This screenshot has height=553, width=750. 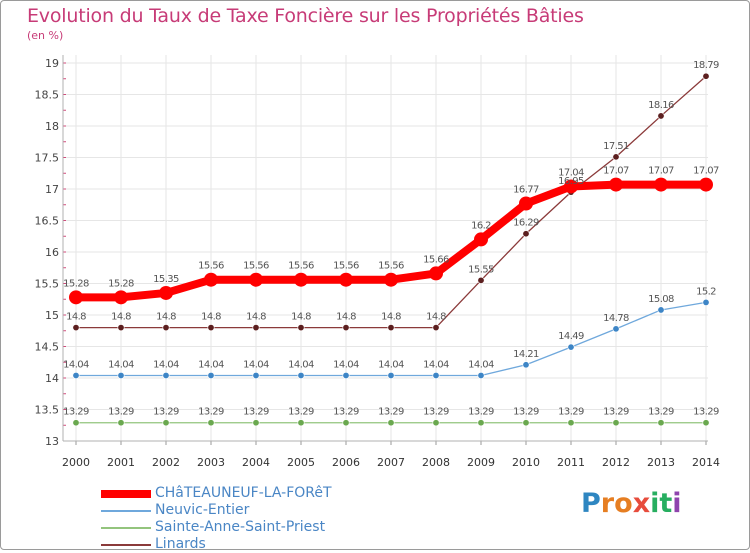 What do you see at coordinates (52, 252) in the screenshot?
I see `y-tick-label: 16` at bounding box center [52, 252].